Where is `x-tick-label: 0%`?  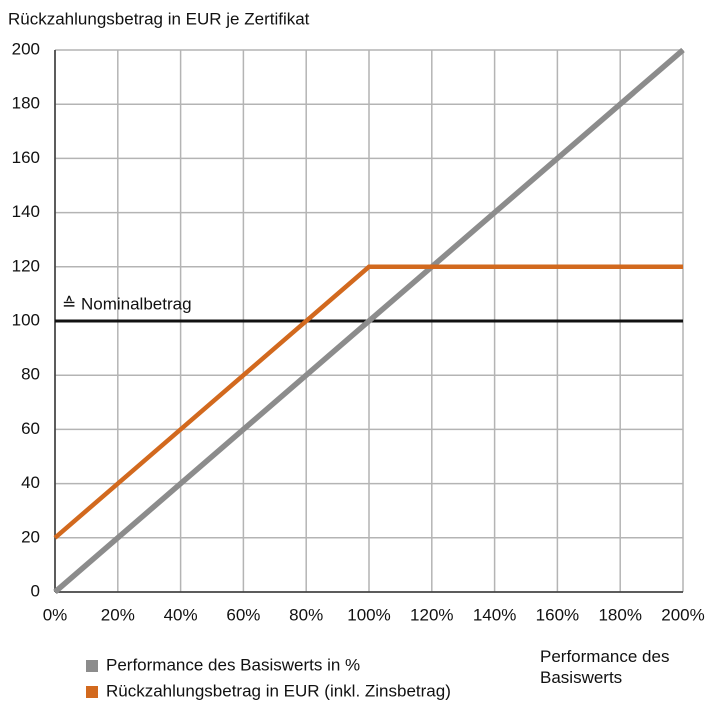
x-tick-label: 0% is located at coordinates (55, 614).